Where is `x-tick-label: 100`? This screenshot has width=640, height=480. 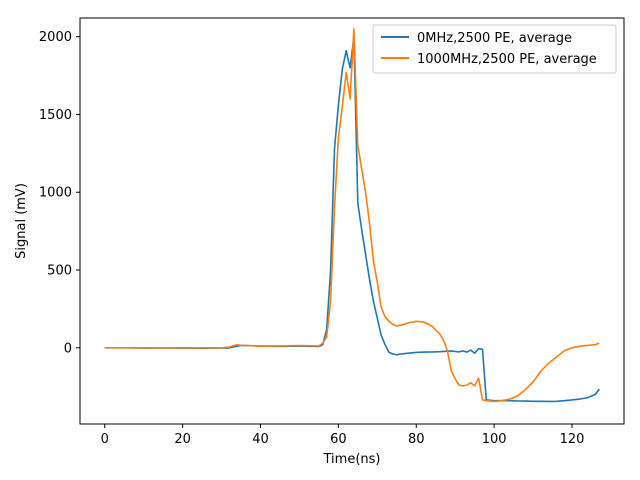 x-tick-label: 100 is located at coordinates (494, 439).